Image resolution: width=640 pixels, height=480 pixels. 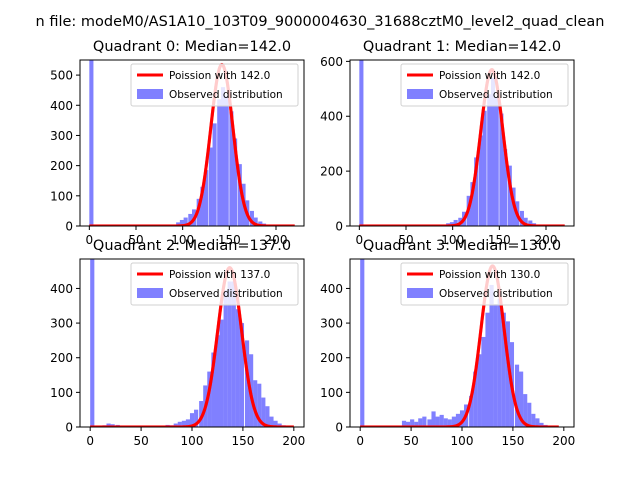 What do you see at coordinates (462, 143) in the screenshot?
I see `axes-frame` at bounding box center [462, 143].